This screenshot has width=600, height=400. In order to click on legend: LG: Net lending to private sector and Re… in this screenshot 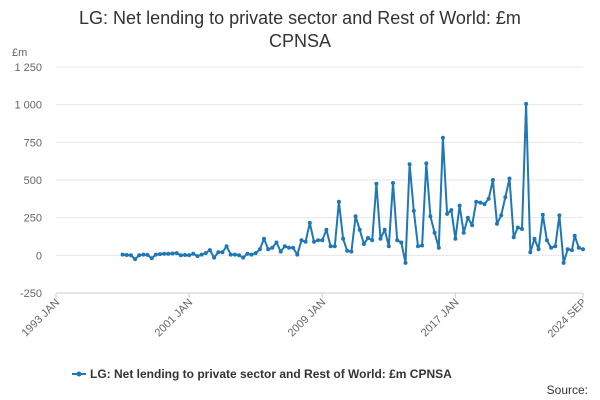, I will do `click(262, 374)`.